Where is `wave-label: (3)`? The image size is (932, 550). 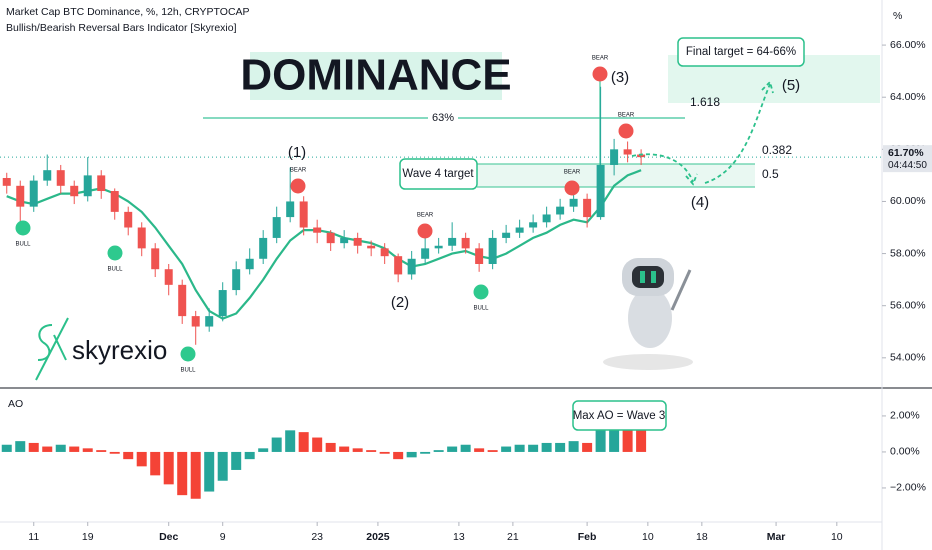 wave-label: (3) is located at coordinates (620, 77).